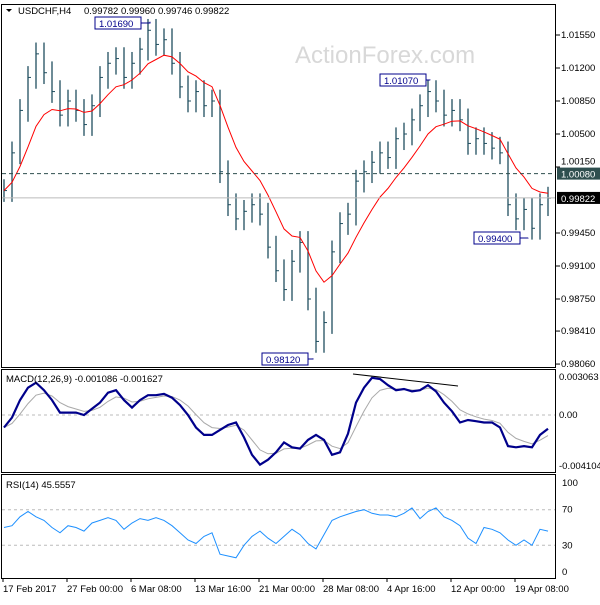 This screenshot has width=600, height=605. I want to click on annotation-label: 0.98120, so click(283, 360).